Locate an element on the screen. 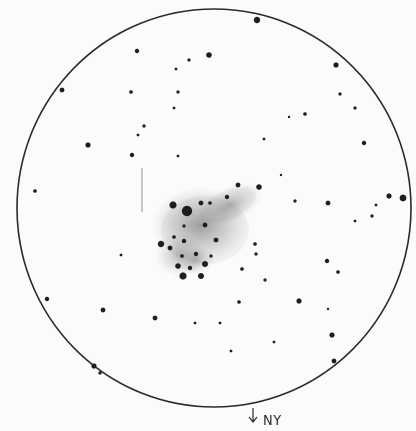  orientation-label: NY is located at coordinates (272, 421).